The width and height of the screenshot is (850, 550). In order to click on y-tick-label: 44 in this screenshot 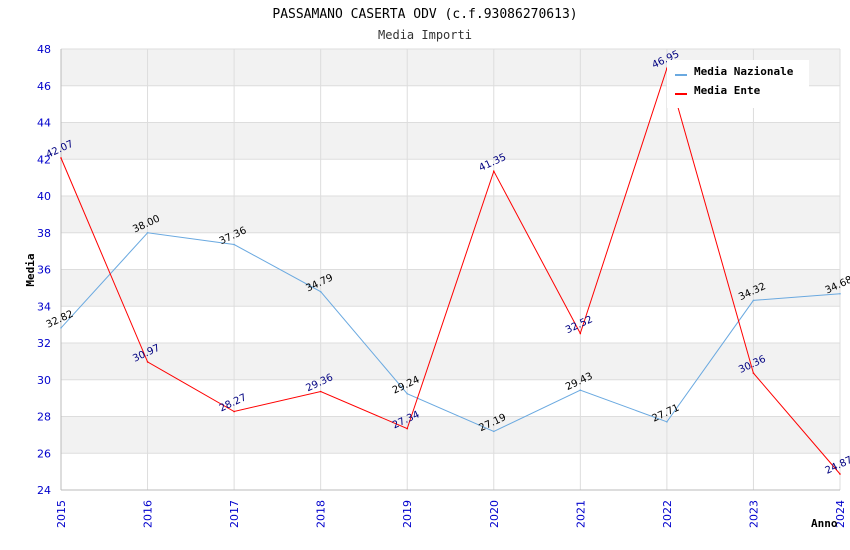, I will do `click(44, 123)`.